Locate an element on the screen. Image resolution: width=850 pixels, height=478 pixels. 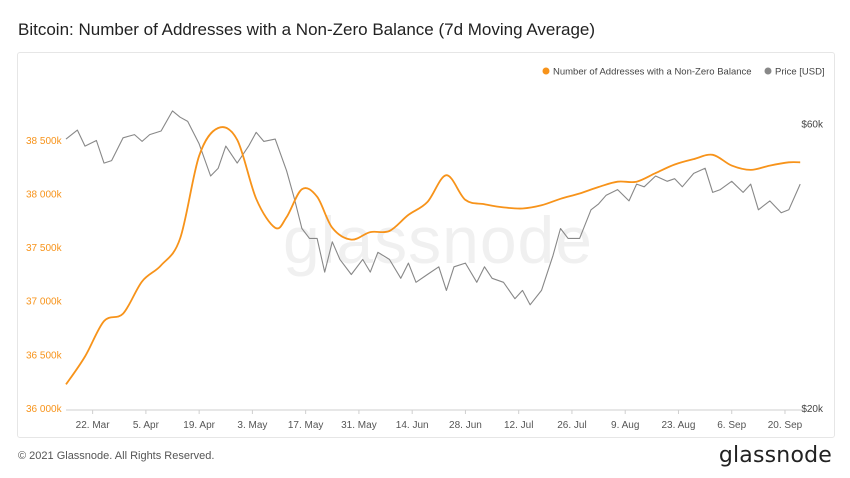
x-tick-label: 3. May is located at coordinates (252, 425).